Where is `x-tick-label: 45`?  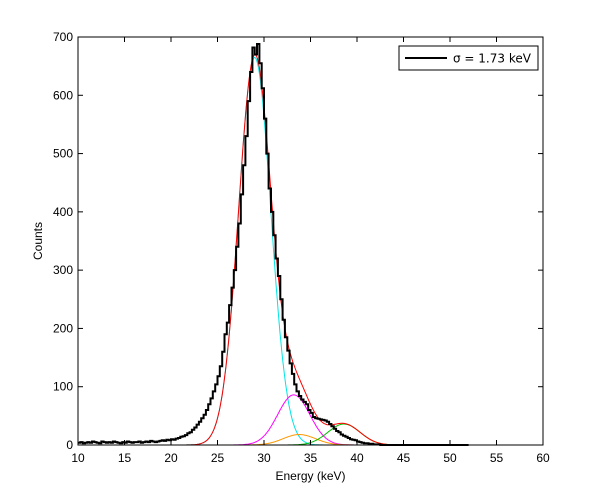
x-tick-label: 45 is located at coordinates (404, 458).